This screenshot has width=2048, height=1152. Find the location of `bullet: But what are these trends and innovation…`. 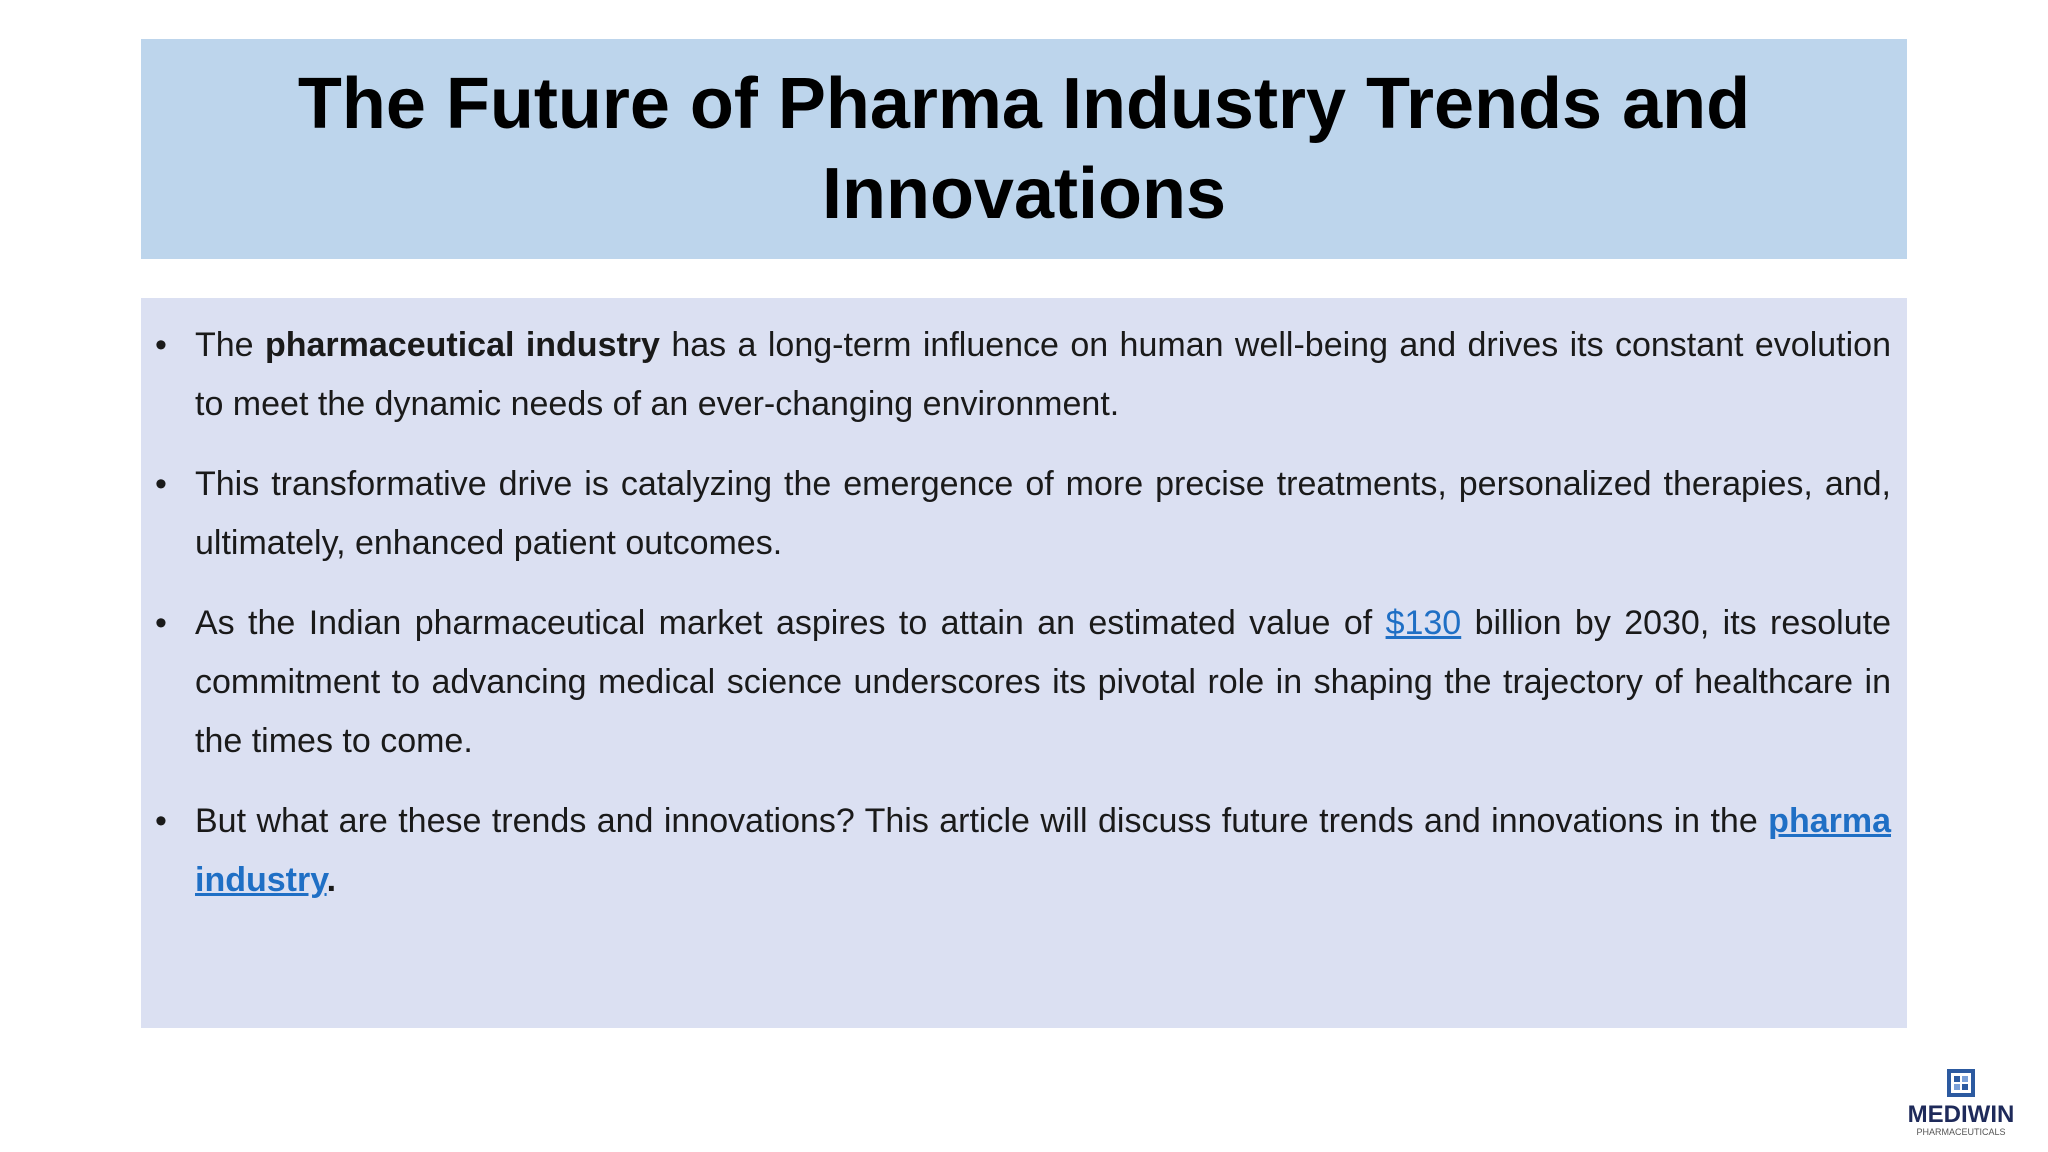

bullet: But what are these trends and innovation… is located at coordinates (1023, 851).